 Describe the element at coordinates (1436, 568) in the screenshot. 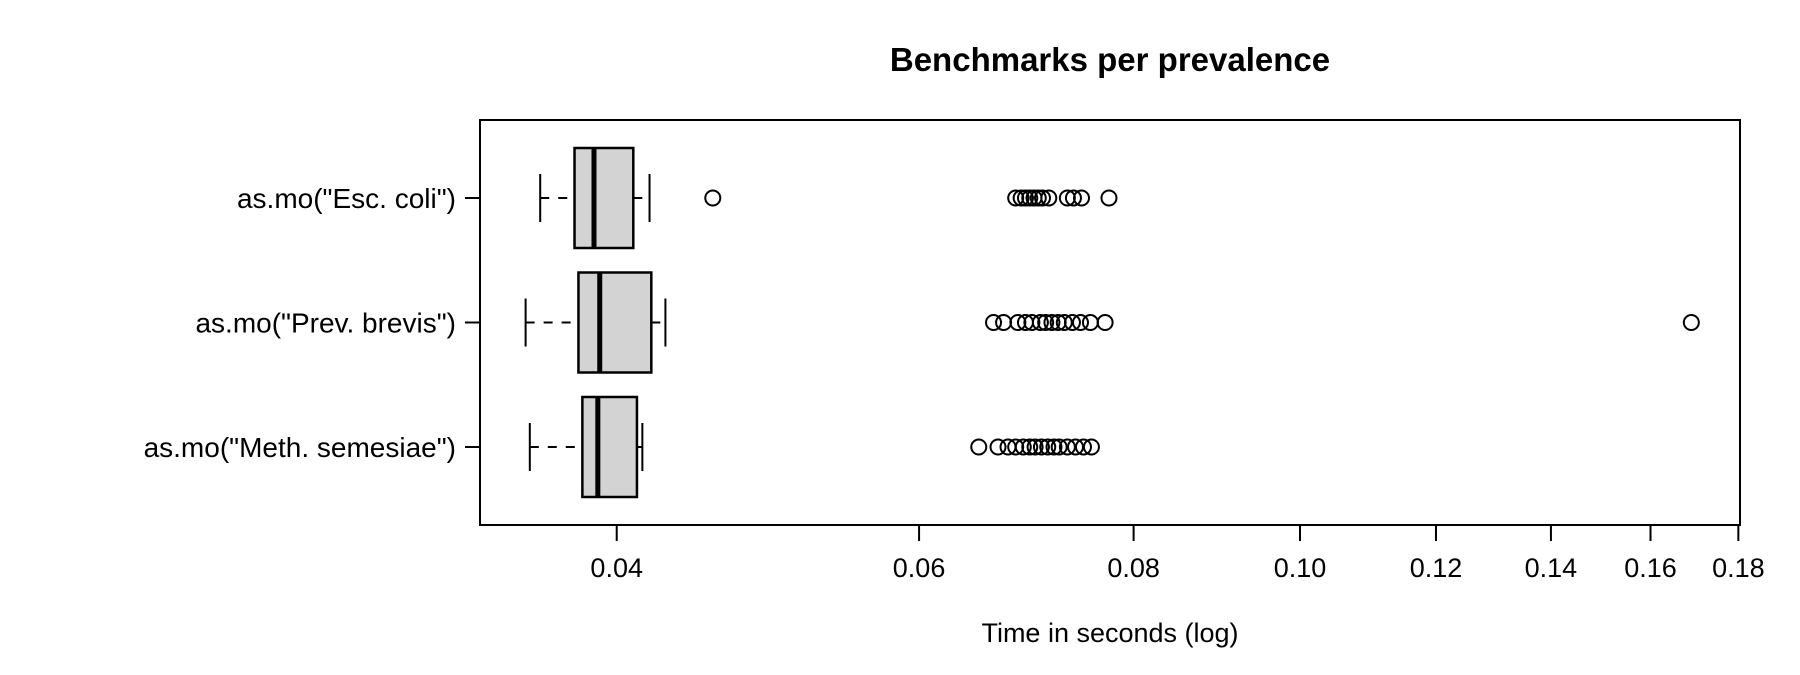

I see `x-tick-label: 0.12` at that location.